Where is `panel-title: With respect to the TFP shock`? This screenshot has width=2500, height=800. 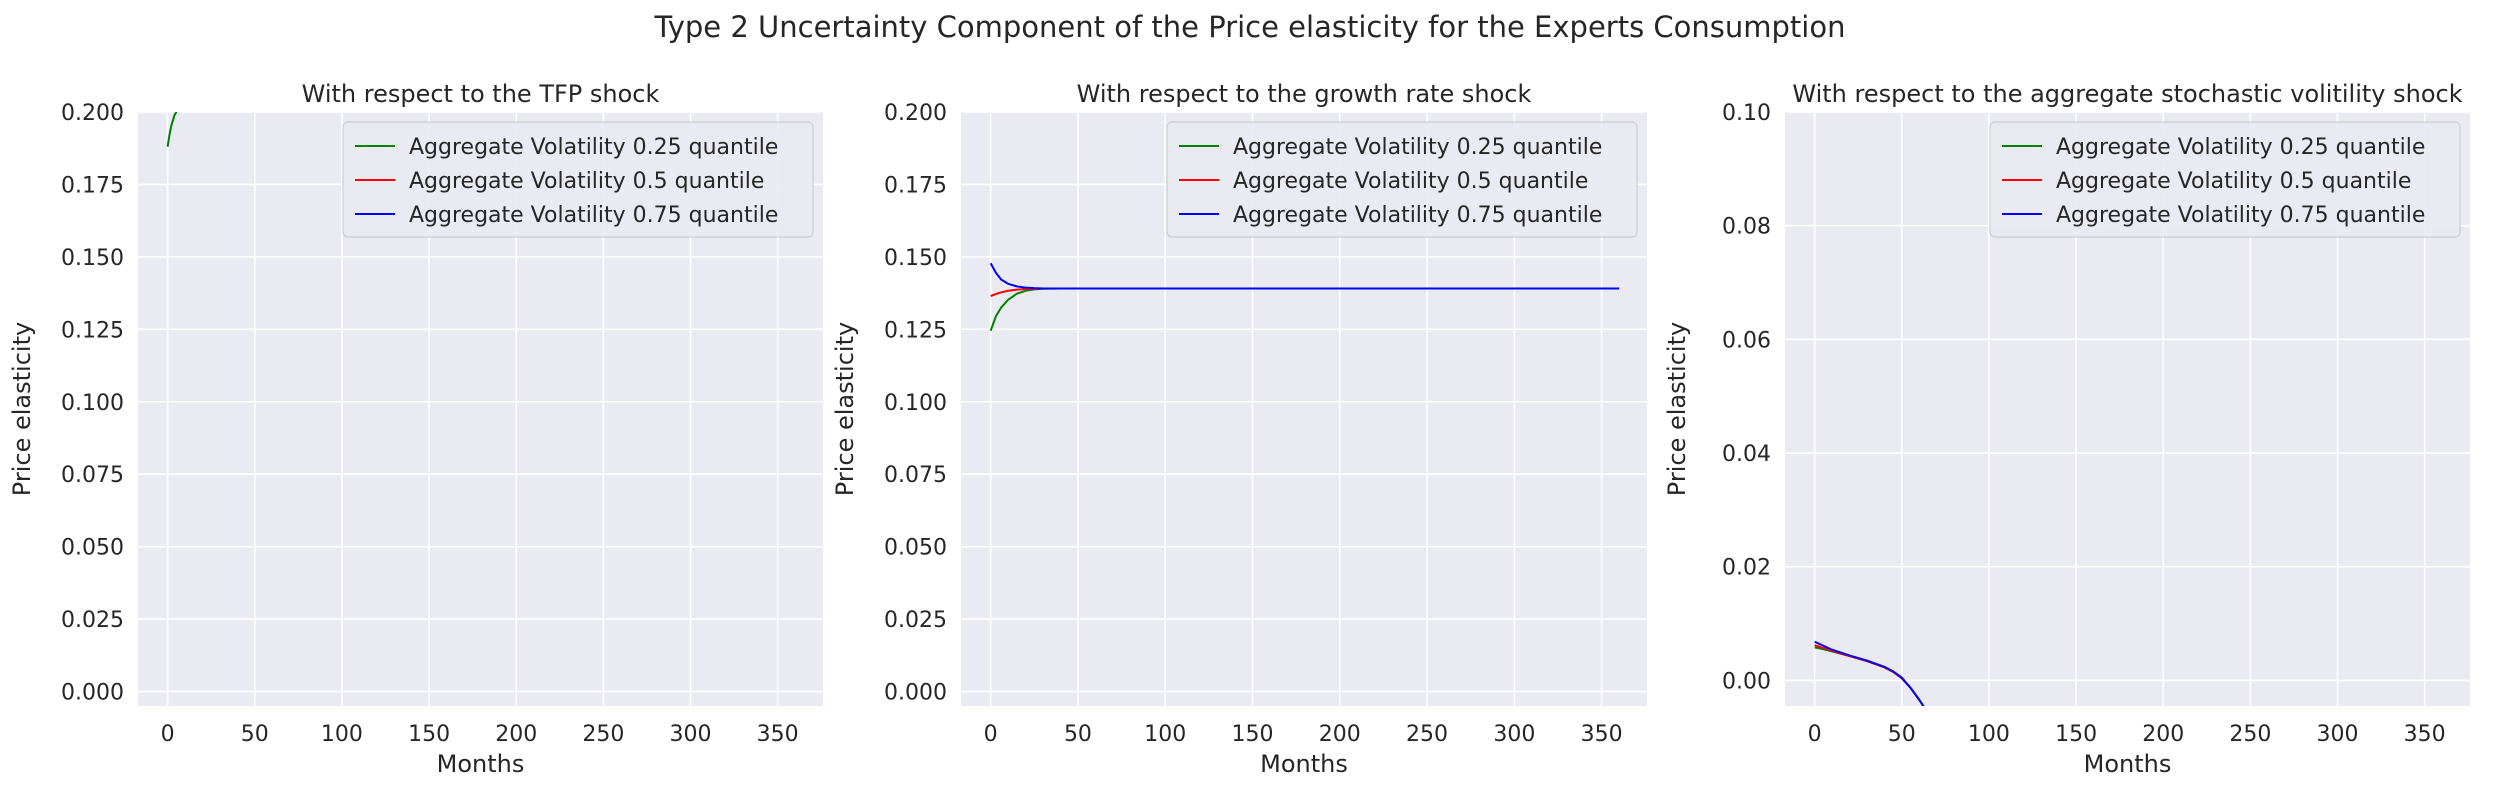 panel-title: With respect to the TFP shock is located at coordinates (481, 94).